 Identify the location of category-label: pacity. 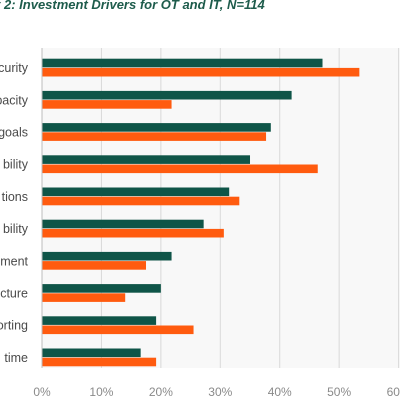
(14, 100).